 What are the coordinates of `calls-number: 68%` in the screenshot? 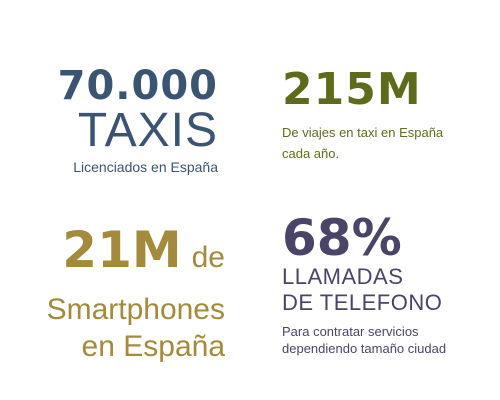 It's located at (342, 238).